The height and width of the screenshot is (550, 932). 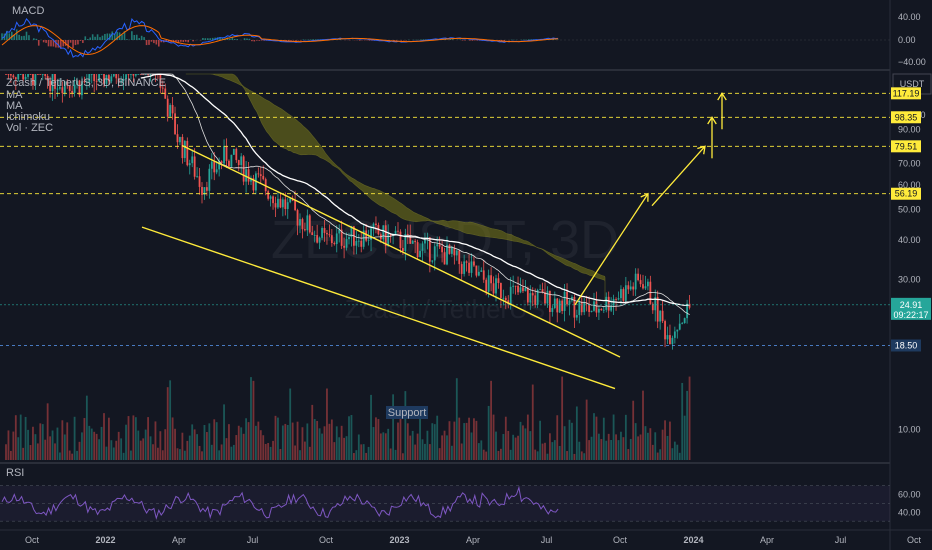 I want to click on price-tag: 56.19, so click(x=906, y=194).